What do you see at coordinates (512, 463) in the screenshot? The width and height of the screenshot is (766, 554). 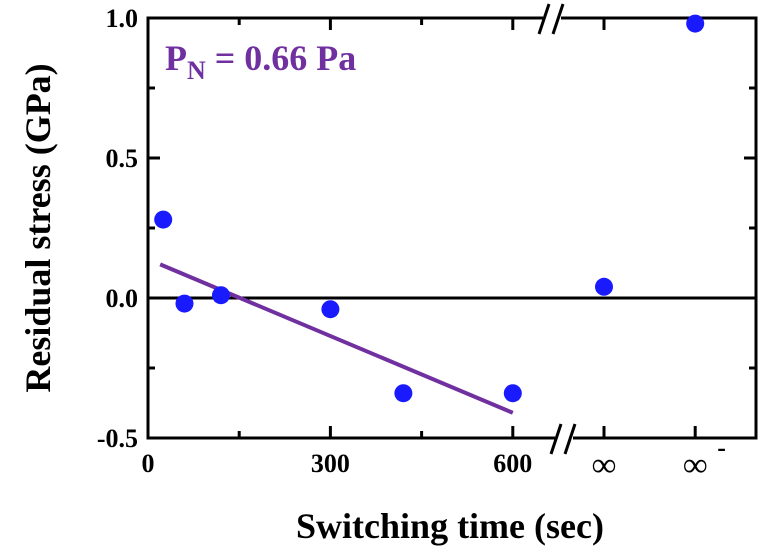 I see `x-tick-label: 600` at bounding box center [512, 463].